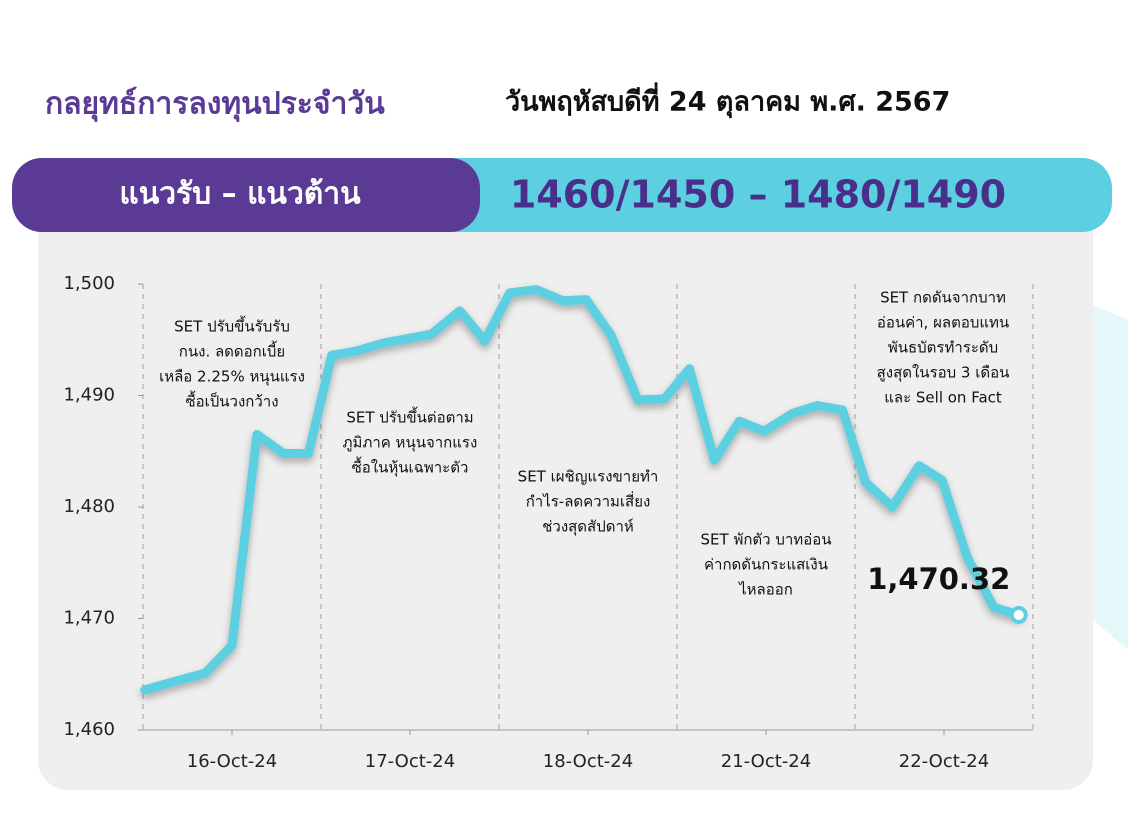  I want to click on x-tick-label: 21-Oct-24, so click(766, 761).